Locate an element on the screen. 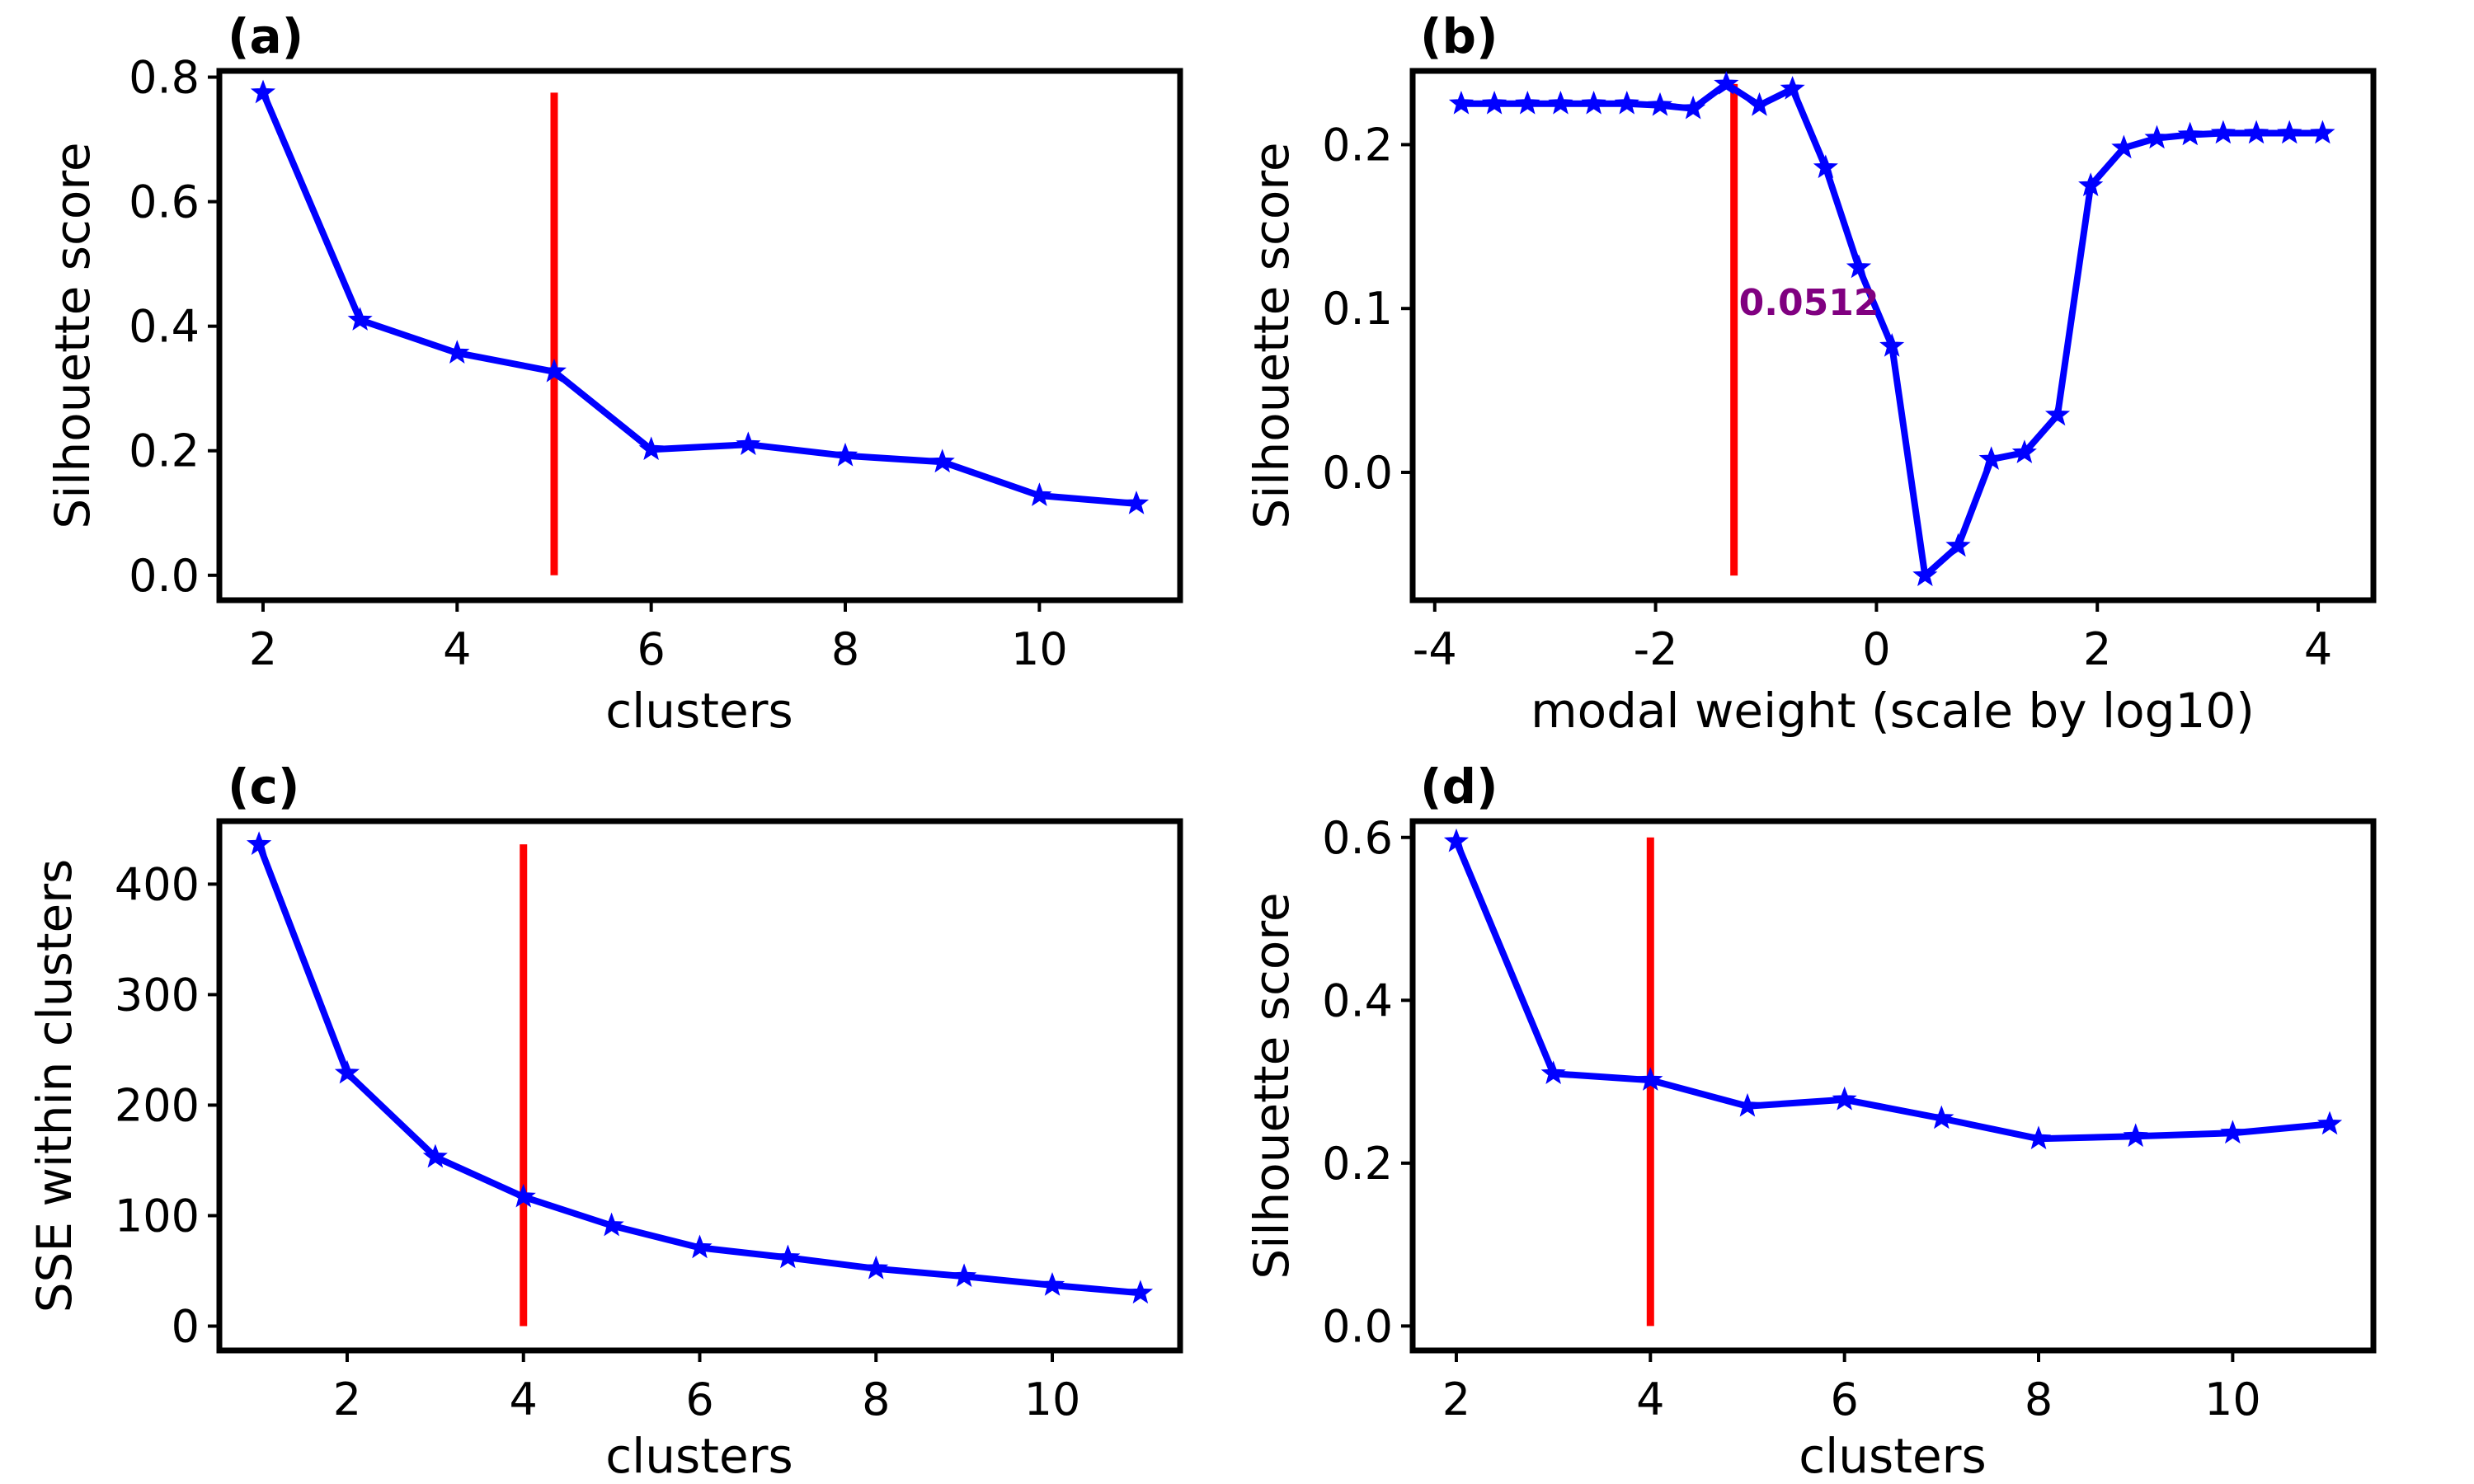 Image resolution: width=2474 pixels, height=1484 pixels. y-tick-label: 0.2 is located at coordinates (1357, 1164).